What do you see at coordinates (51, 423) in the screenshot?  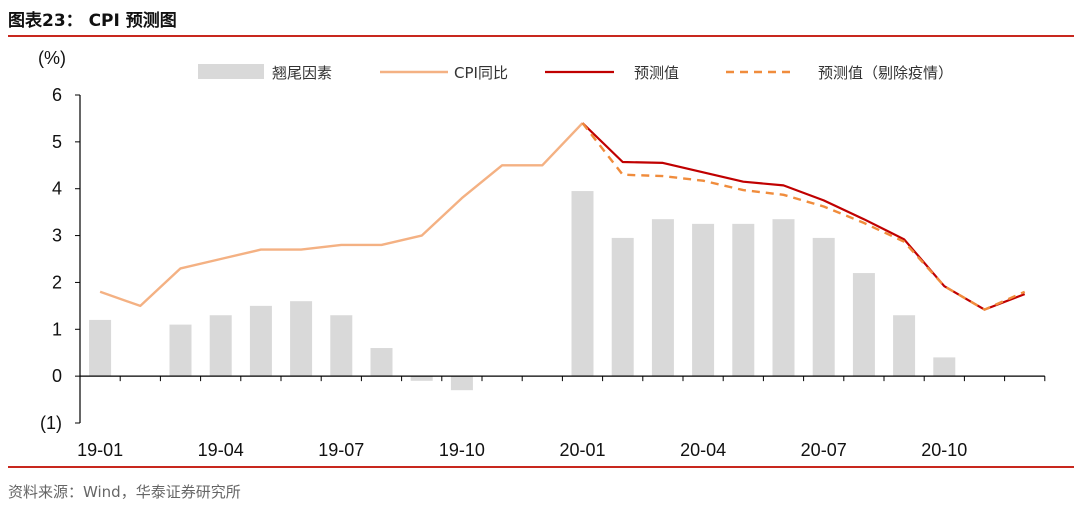 I see `y-tick-label: (1)` at bounding box center [51, 423].